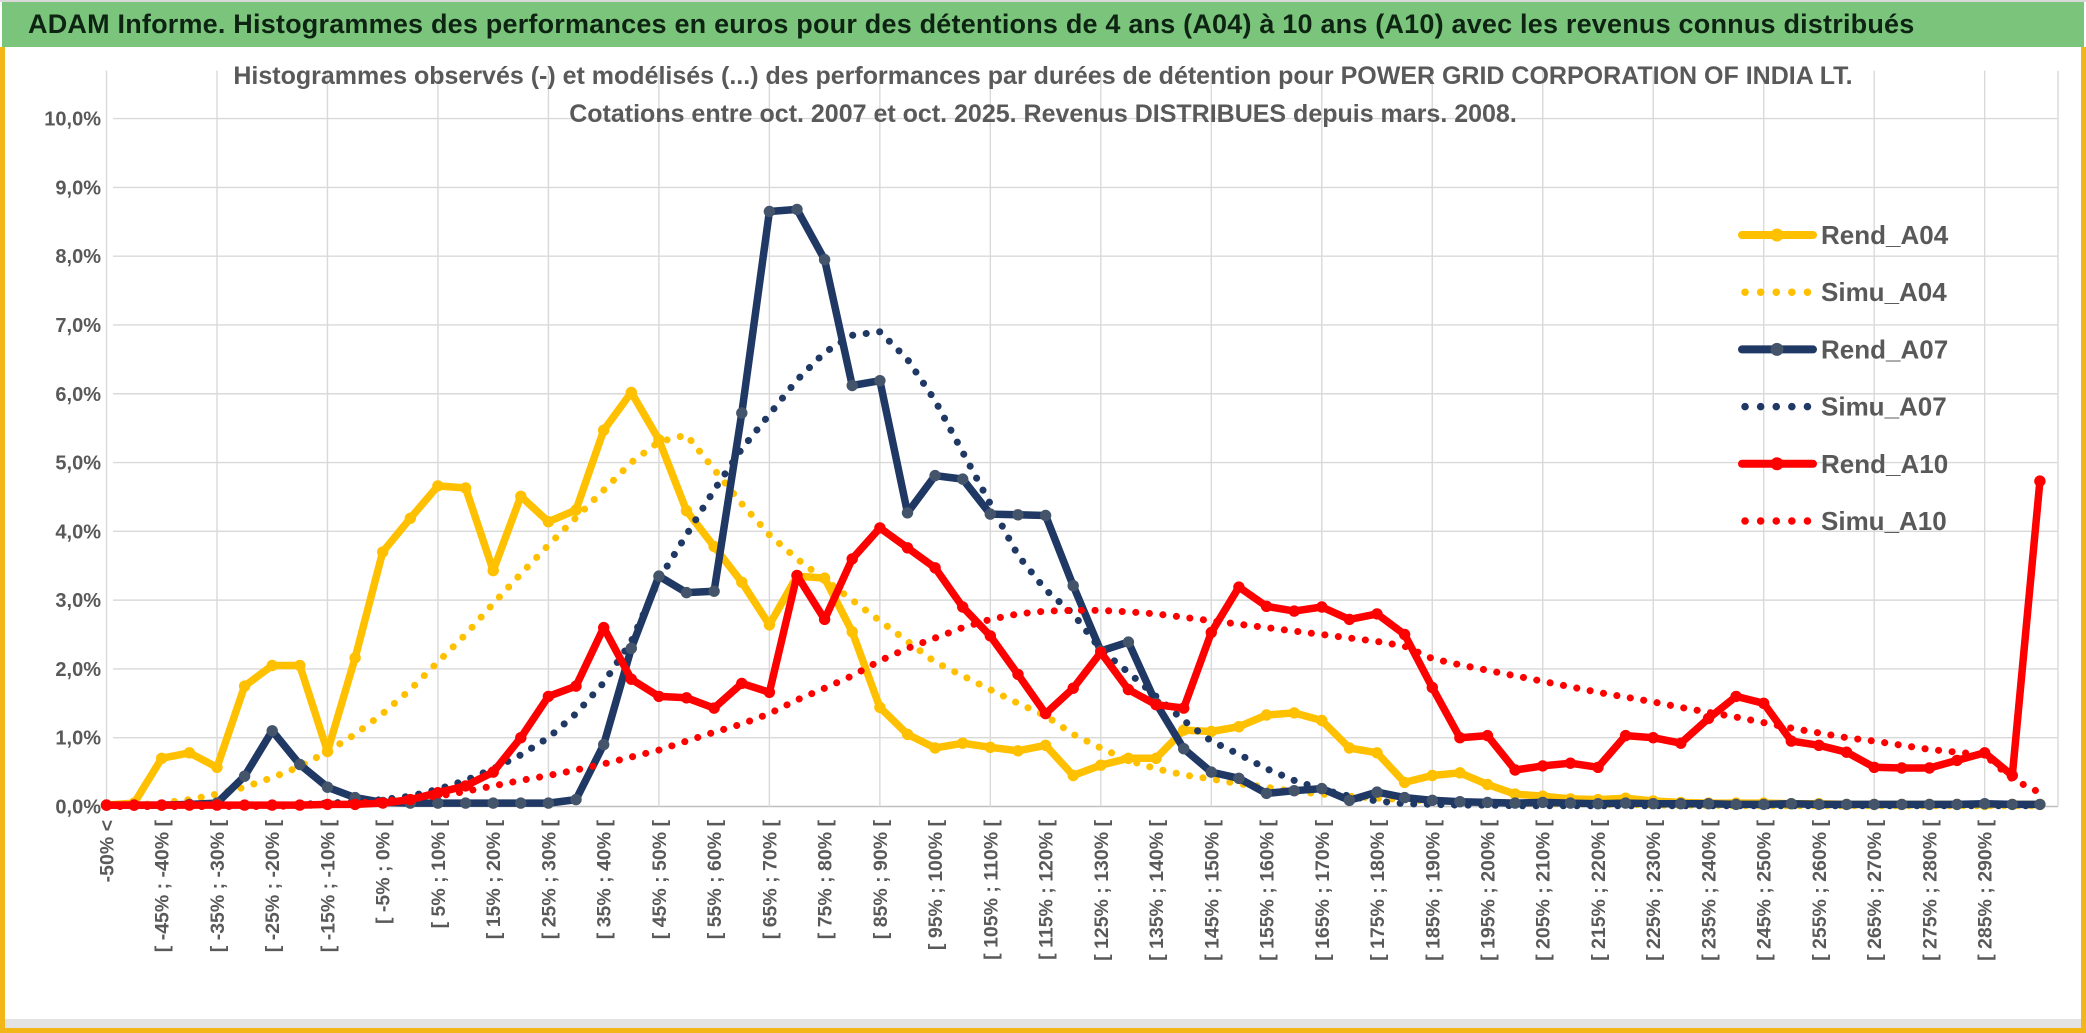  Describe the element at coordinates (1930, 890) in the screenshot. I see `x-tick-label: [ 275% ; 280% [` at that location.